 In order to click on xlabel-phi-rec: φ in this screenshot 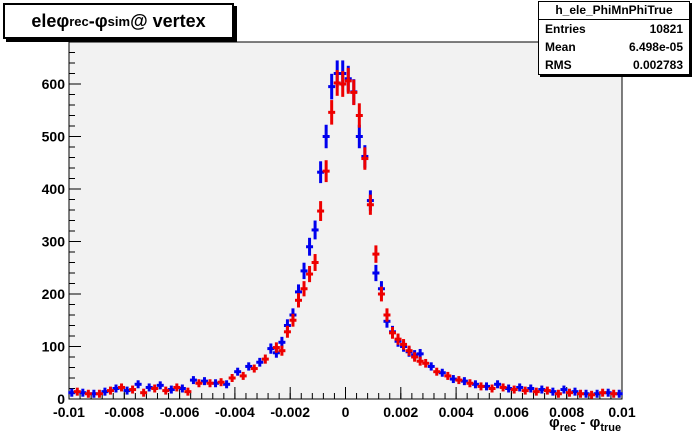, I will do `click(554, 422)`.